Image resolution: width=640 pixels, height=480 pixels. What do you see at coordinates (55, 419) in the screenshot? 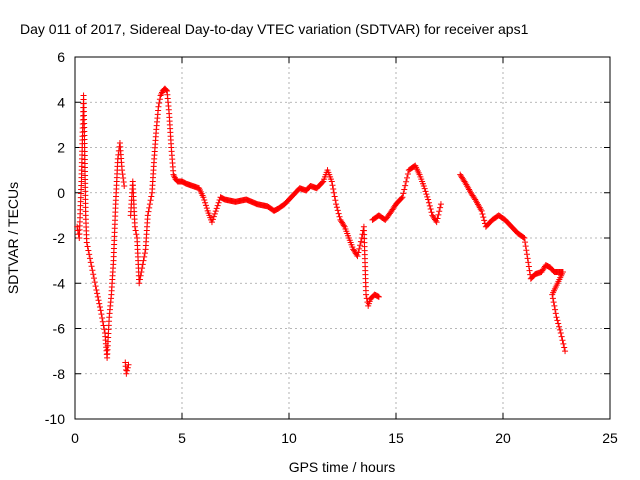
I see `y-tick-label: -10` at bounding box center [55, 419].